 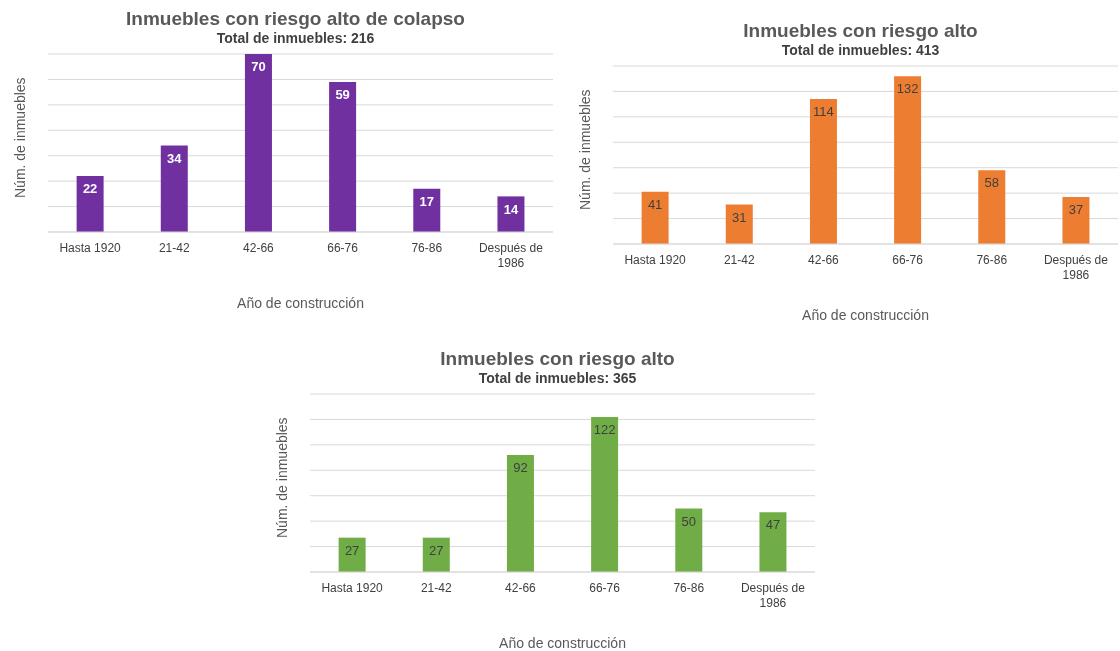 What do you see at coordinates (604, 430) in the screenshot?
I see `data-label: 122` at bounding box center [604, 430].